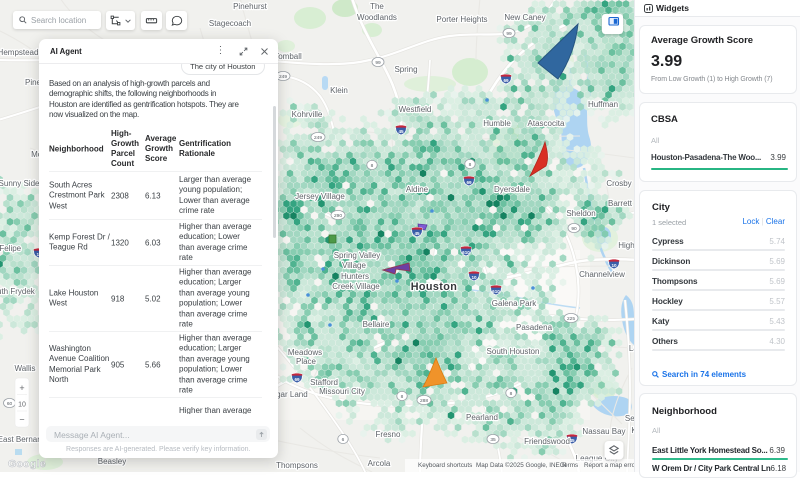  What do you see at coordinates (18, 291) in the screenshot?
I see `svg-text: South Frydek` at bounding box center [18, 291].